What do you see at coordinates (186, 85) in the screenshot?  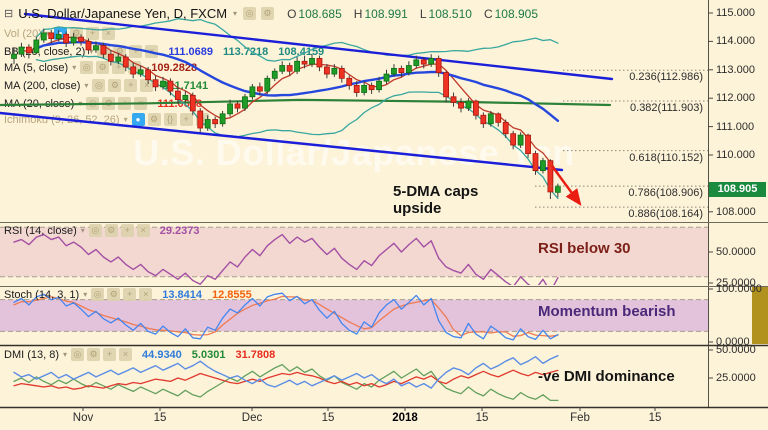 I see `indicator-3-value: 111.7141` at bounding box center [186, 85].